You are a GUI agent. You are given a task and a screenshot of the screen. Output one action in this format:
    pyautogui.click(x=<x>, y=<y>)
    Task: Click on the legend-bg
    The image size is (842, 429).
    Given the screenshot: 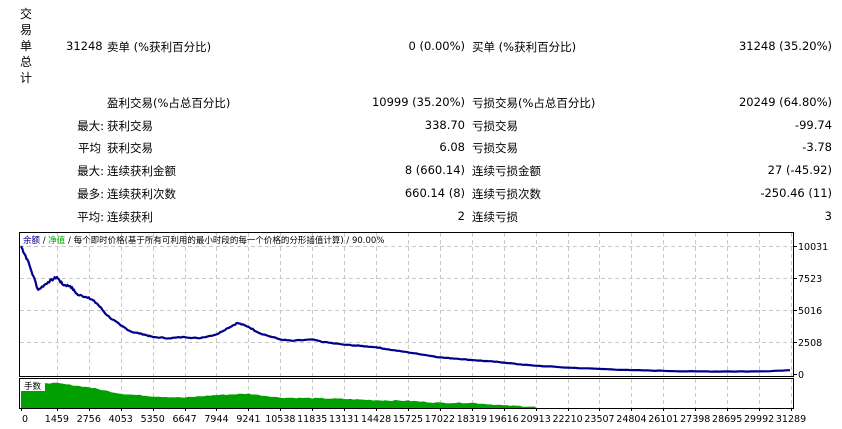 What is the action you would take?
    pyautogui.click(x=26, y=239)
    